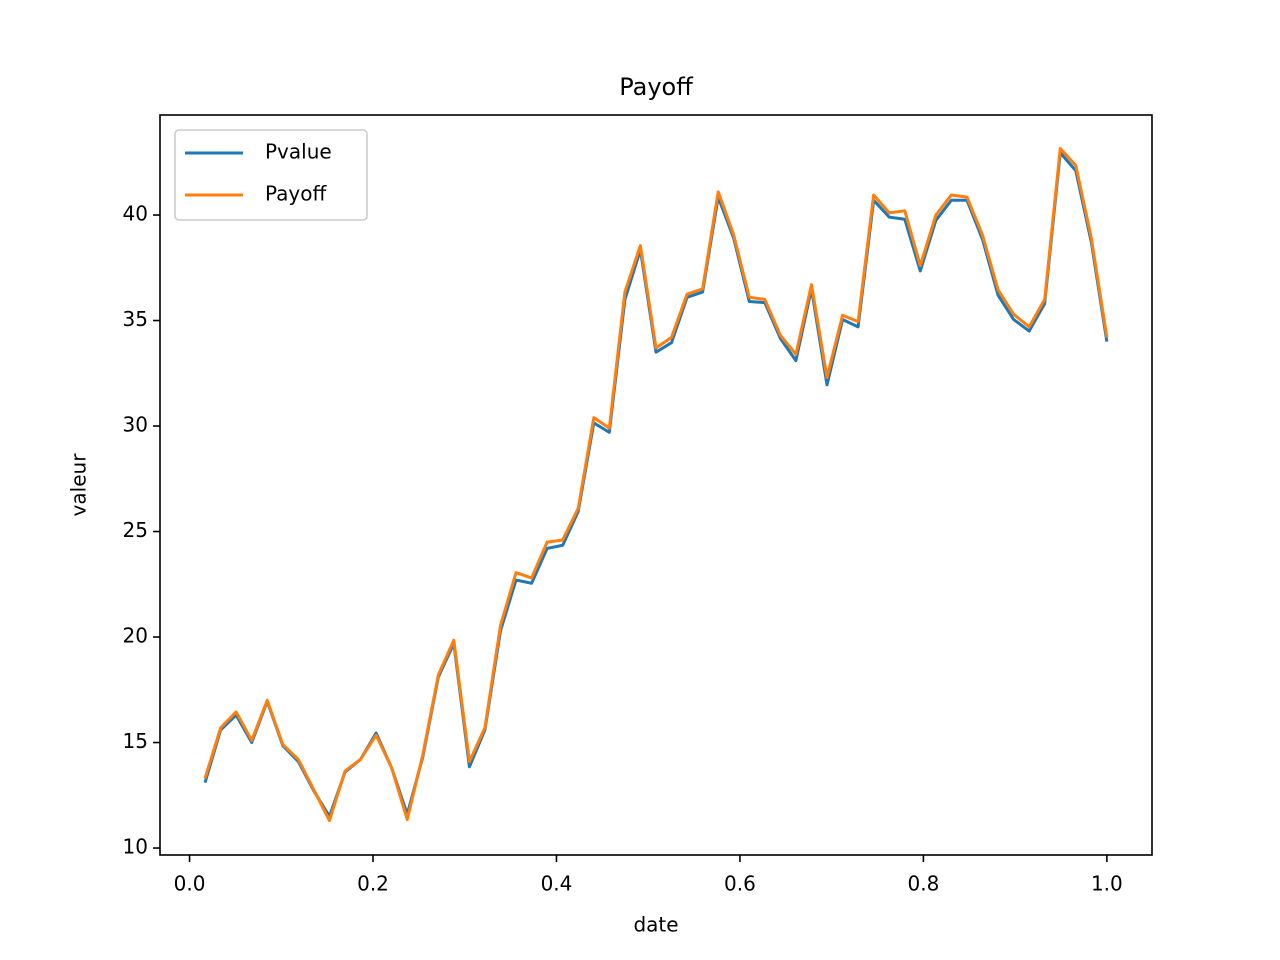 The height and width of the screenshot is (960, 1280). What do you see at coordinates (296, 194) in the screenshot?
I see `legend-label: Payoff` at bounding box center [296, 194].